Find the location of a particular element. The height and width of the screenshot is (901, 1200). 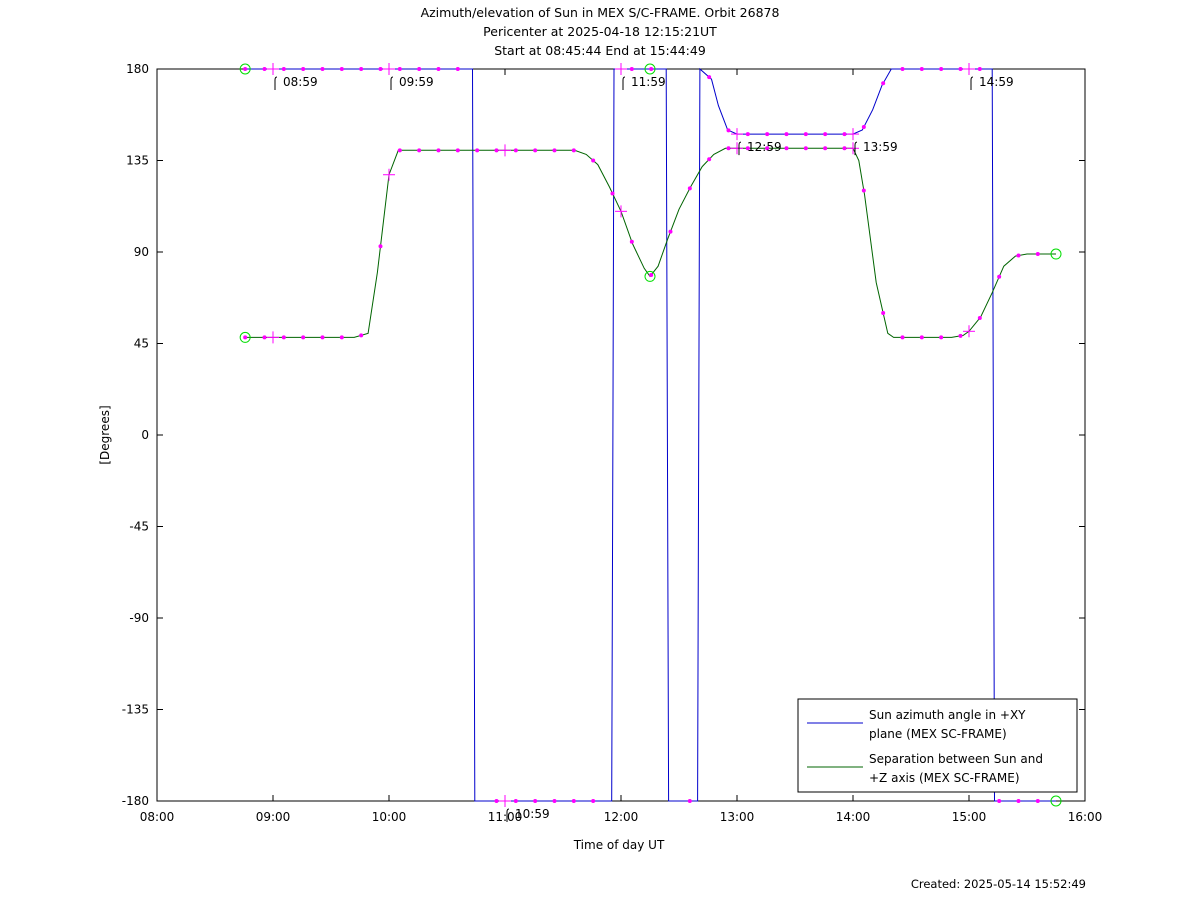

legend-entry-label: Separation between Sun and is located at coordinates (956, 759).